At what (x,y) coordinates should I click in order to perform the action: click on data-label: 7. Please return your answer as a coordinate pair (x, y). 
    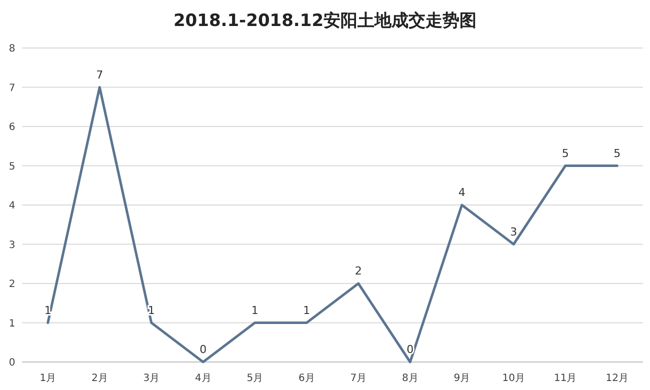
    Looking at the image, I should click on (100, 75).